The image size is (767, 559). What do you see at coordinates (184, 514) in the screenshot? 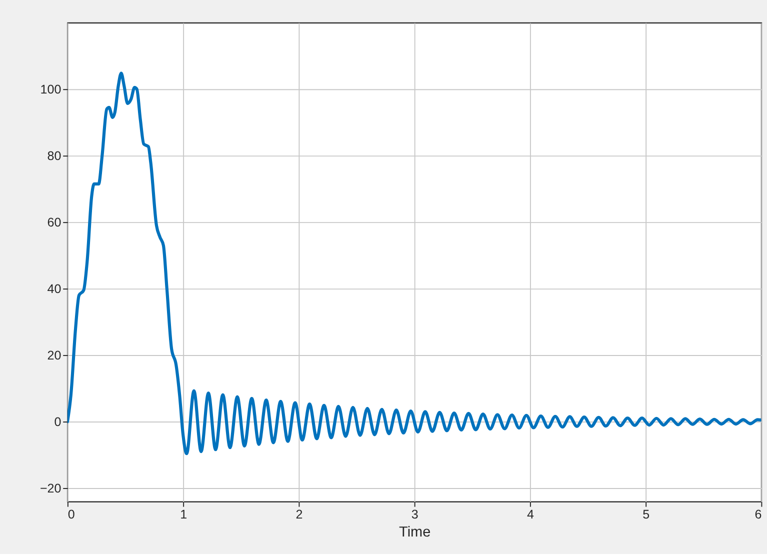
I see `x-tick-label: 1` at bounding box center [184, 514].